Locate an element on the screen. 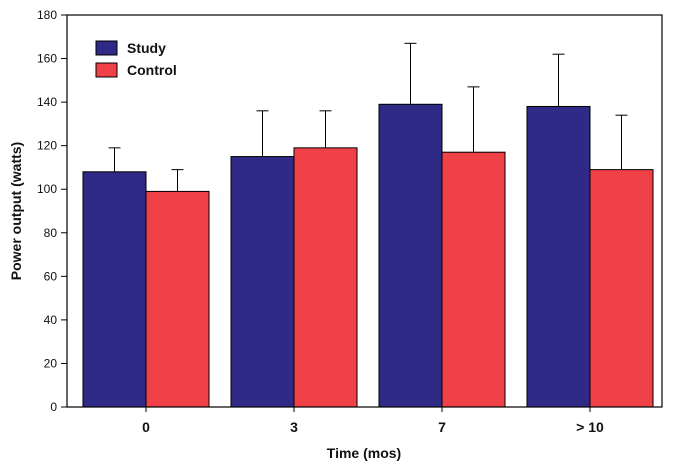 This screenshot has width=683, height=468. y-tick-label-0: 0 is located at coordinates (53, 407).